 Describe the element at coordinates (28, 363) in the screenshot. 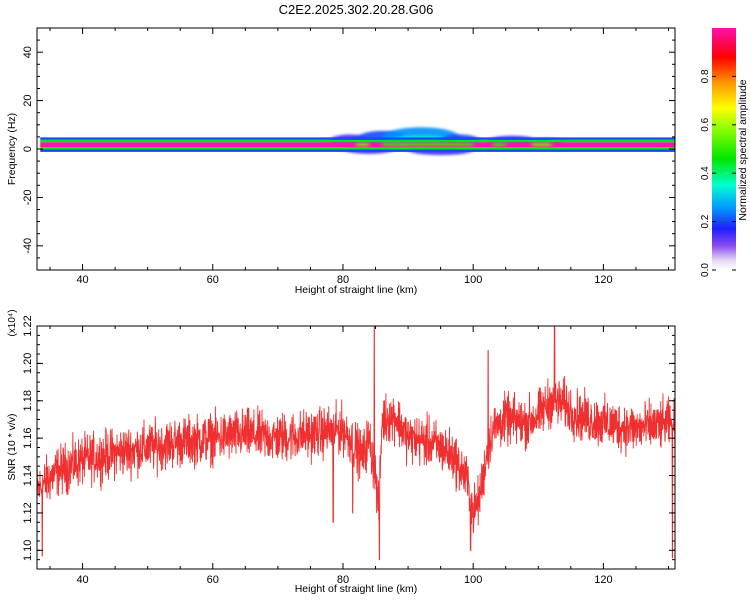

I see `y-tick-label: 1.20` at that location.